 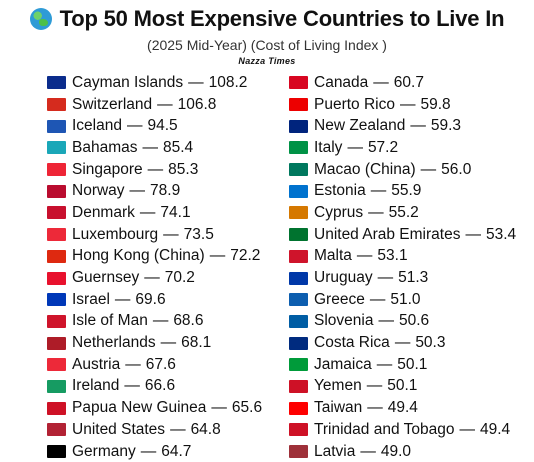 What do you see at coordinates (107, 169) in the screenshot?
I see `country-name: Singapore` at bounding box center [107, 169].